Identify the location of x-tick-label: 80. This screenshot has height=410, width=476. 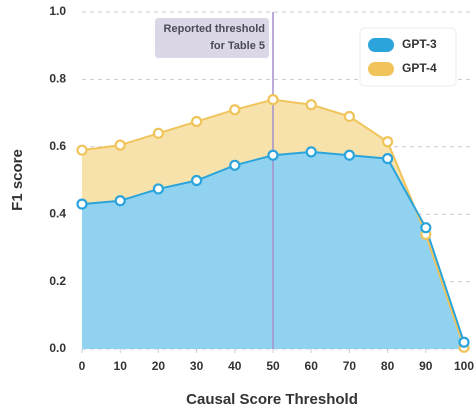
(388, 366).